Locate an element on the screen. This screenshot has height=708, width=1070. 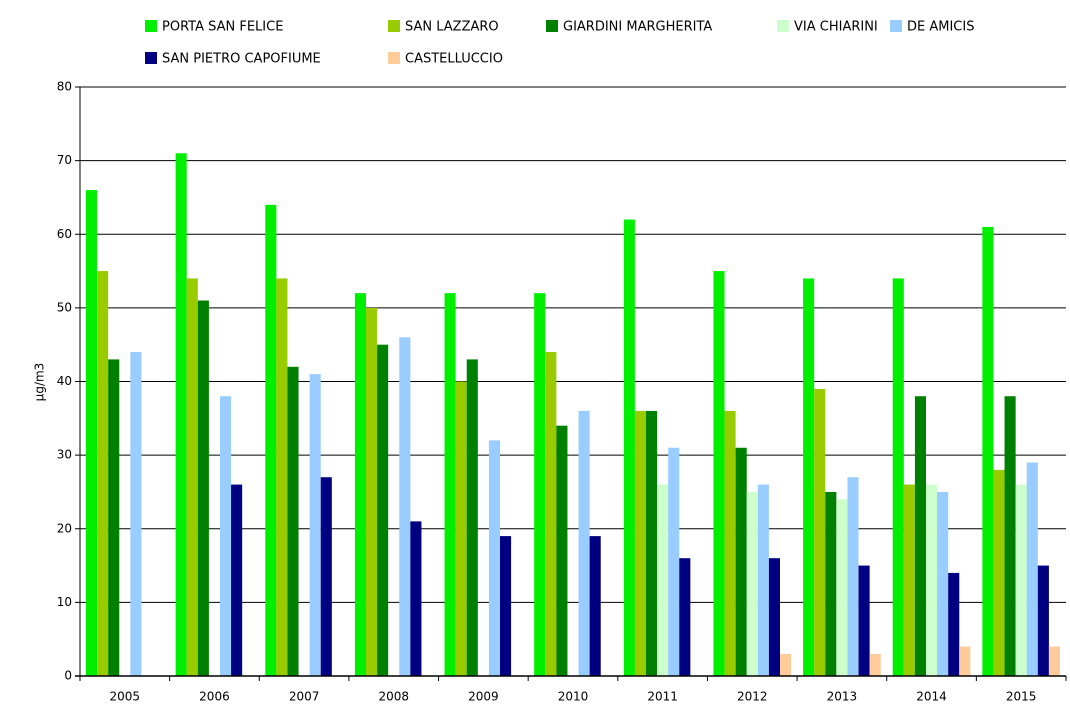
x-tick-label: 2007 is located at coordinates (304, 697).